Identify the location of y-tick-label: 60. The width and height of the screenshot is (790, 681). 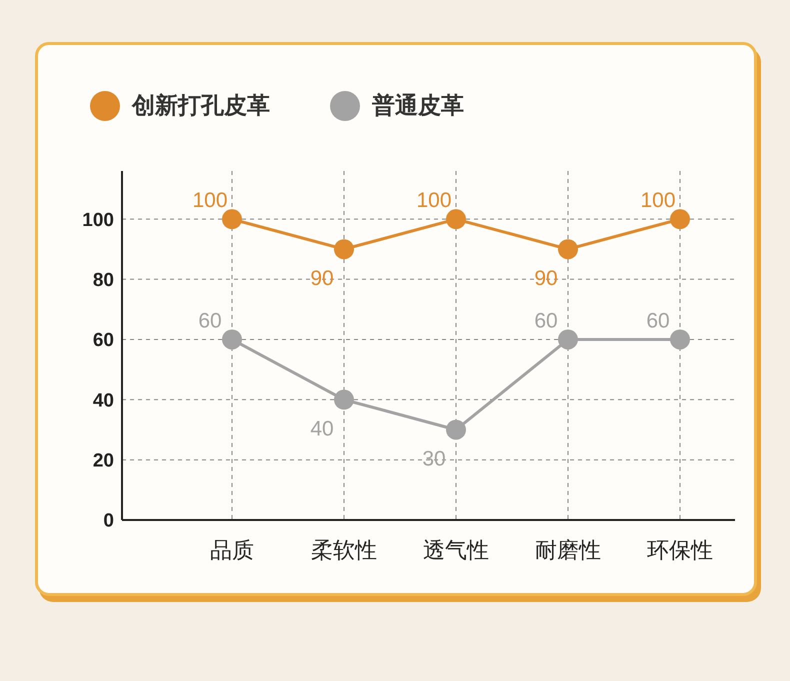
(103, 341).